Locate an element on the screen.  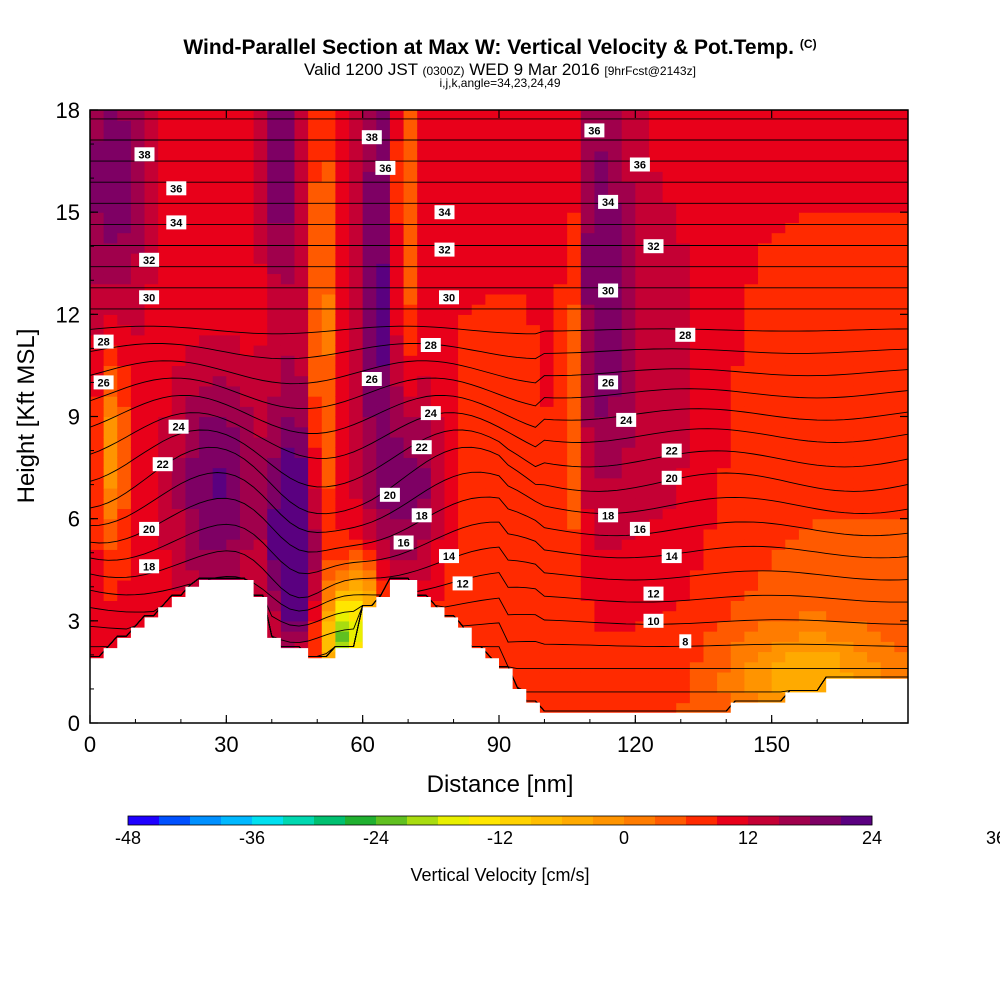
theta-label-text: 24 is located at coordinates (178, 428).